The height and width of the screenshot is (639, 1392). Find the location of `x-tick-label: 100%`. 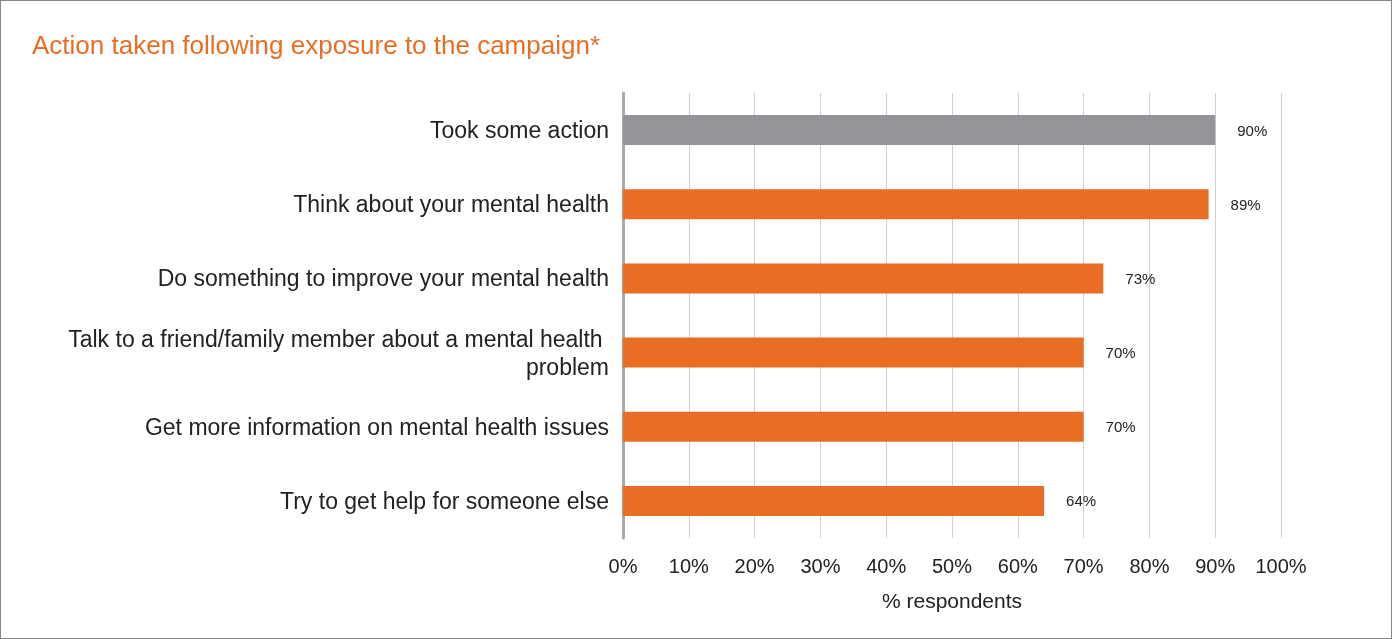

x-tick-label: 100% is located at coordinates (1281, 566).